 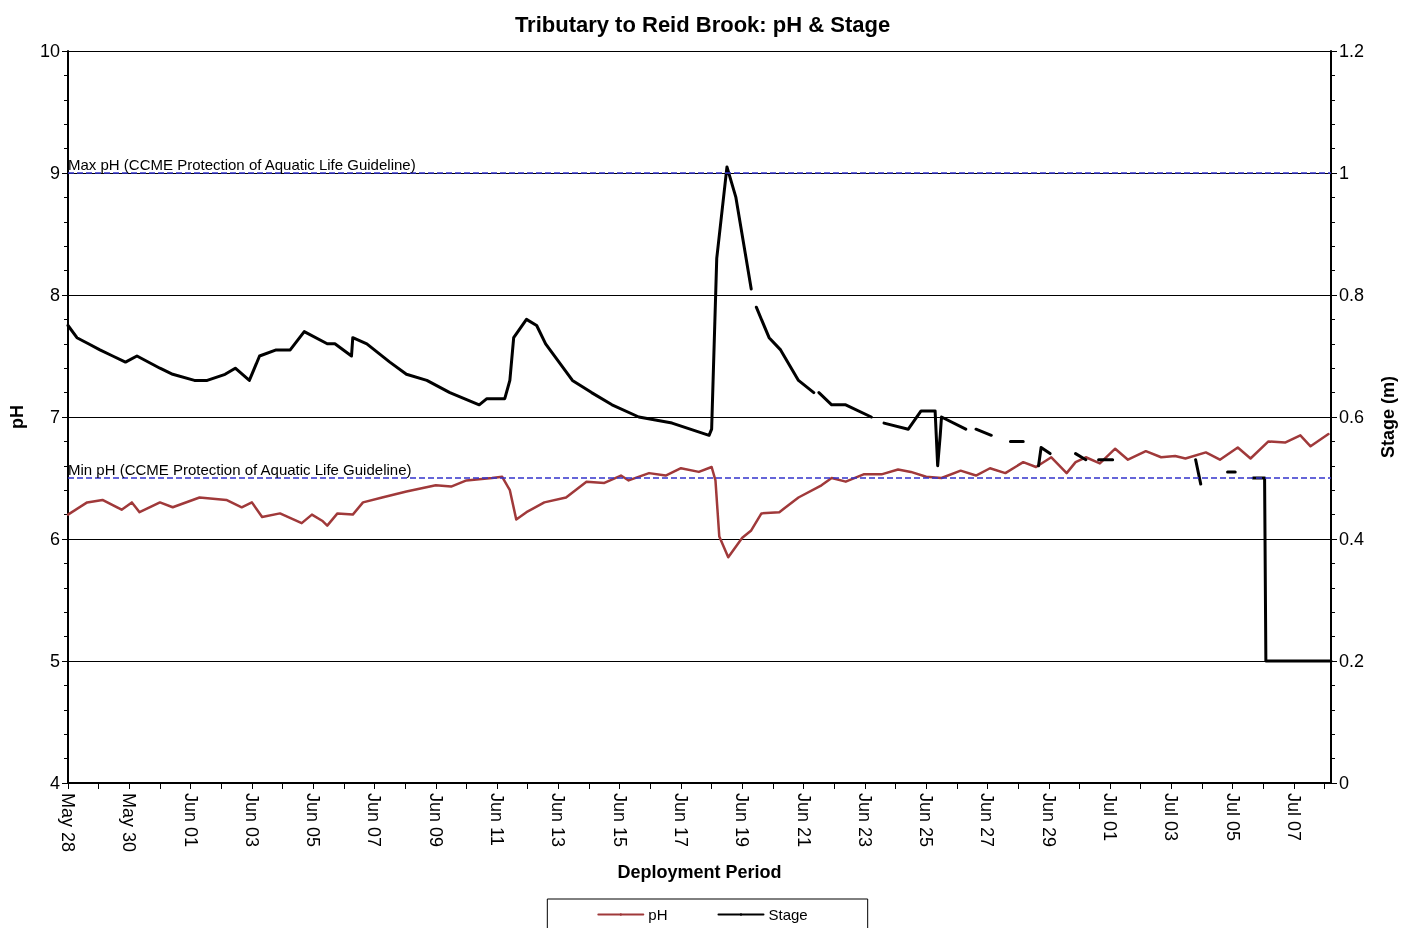 What do you see at coordinates (1110, 817) in the screenshot?
I see `x-tick-label: Jul 01` at bounding box center [1110, 817].